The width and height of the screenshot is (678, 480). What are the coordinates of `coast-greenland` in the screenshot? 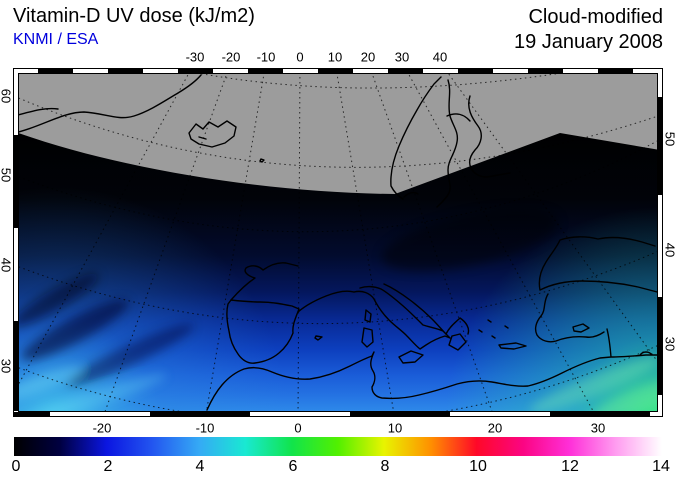 It's located at (110, 103).